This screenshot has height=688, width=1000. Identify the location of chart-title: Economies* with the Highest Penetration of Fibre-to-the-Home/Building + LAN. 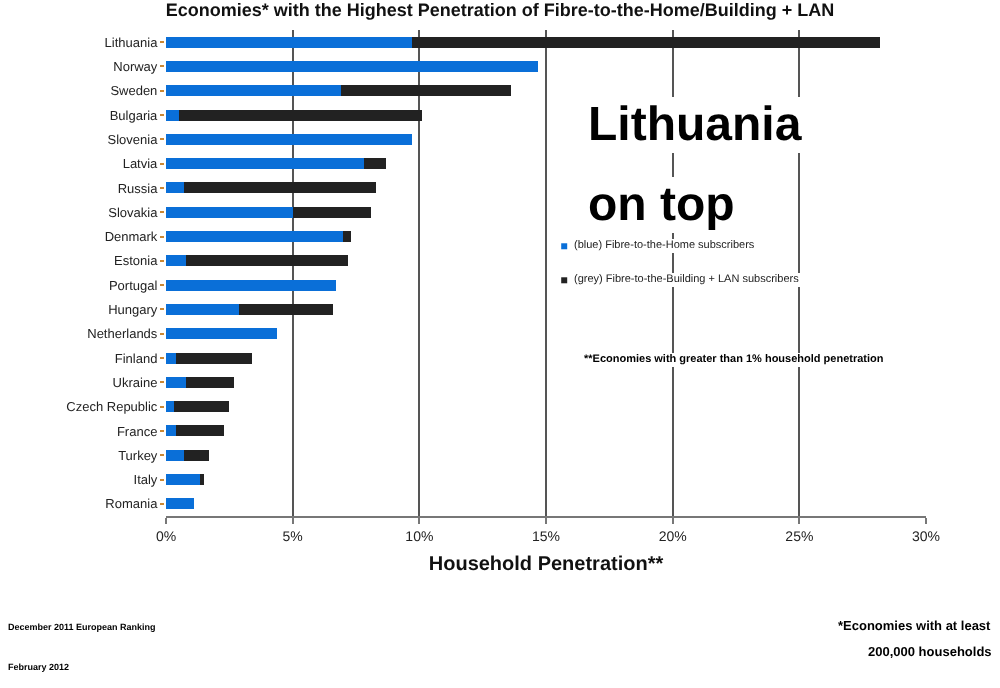
(500, 10).